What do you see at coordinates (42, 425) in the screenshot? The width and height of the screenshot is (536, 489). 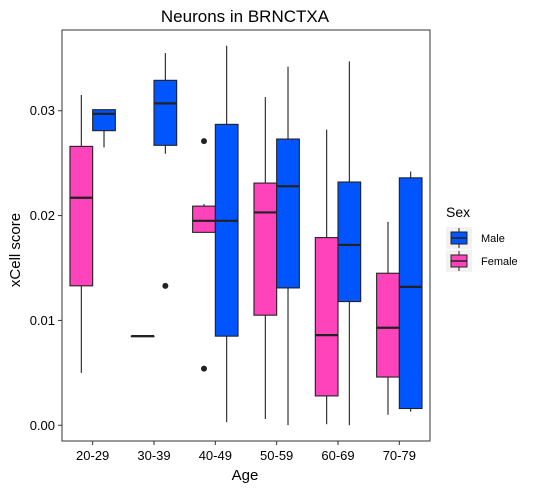 I see `y-tick-label: 0.00` at bounding box center [42, 425].